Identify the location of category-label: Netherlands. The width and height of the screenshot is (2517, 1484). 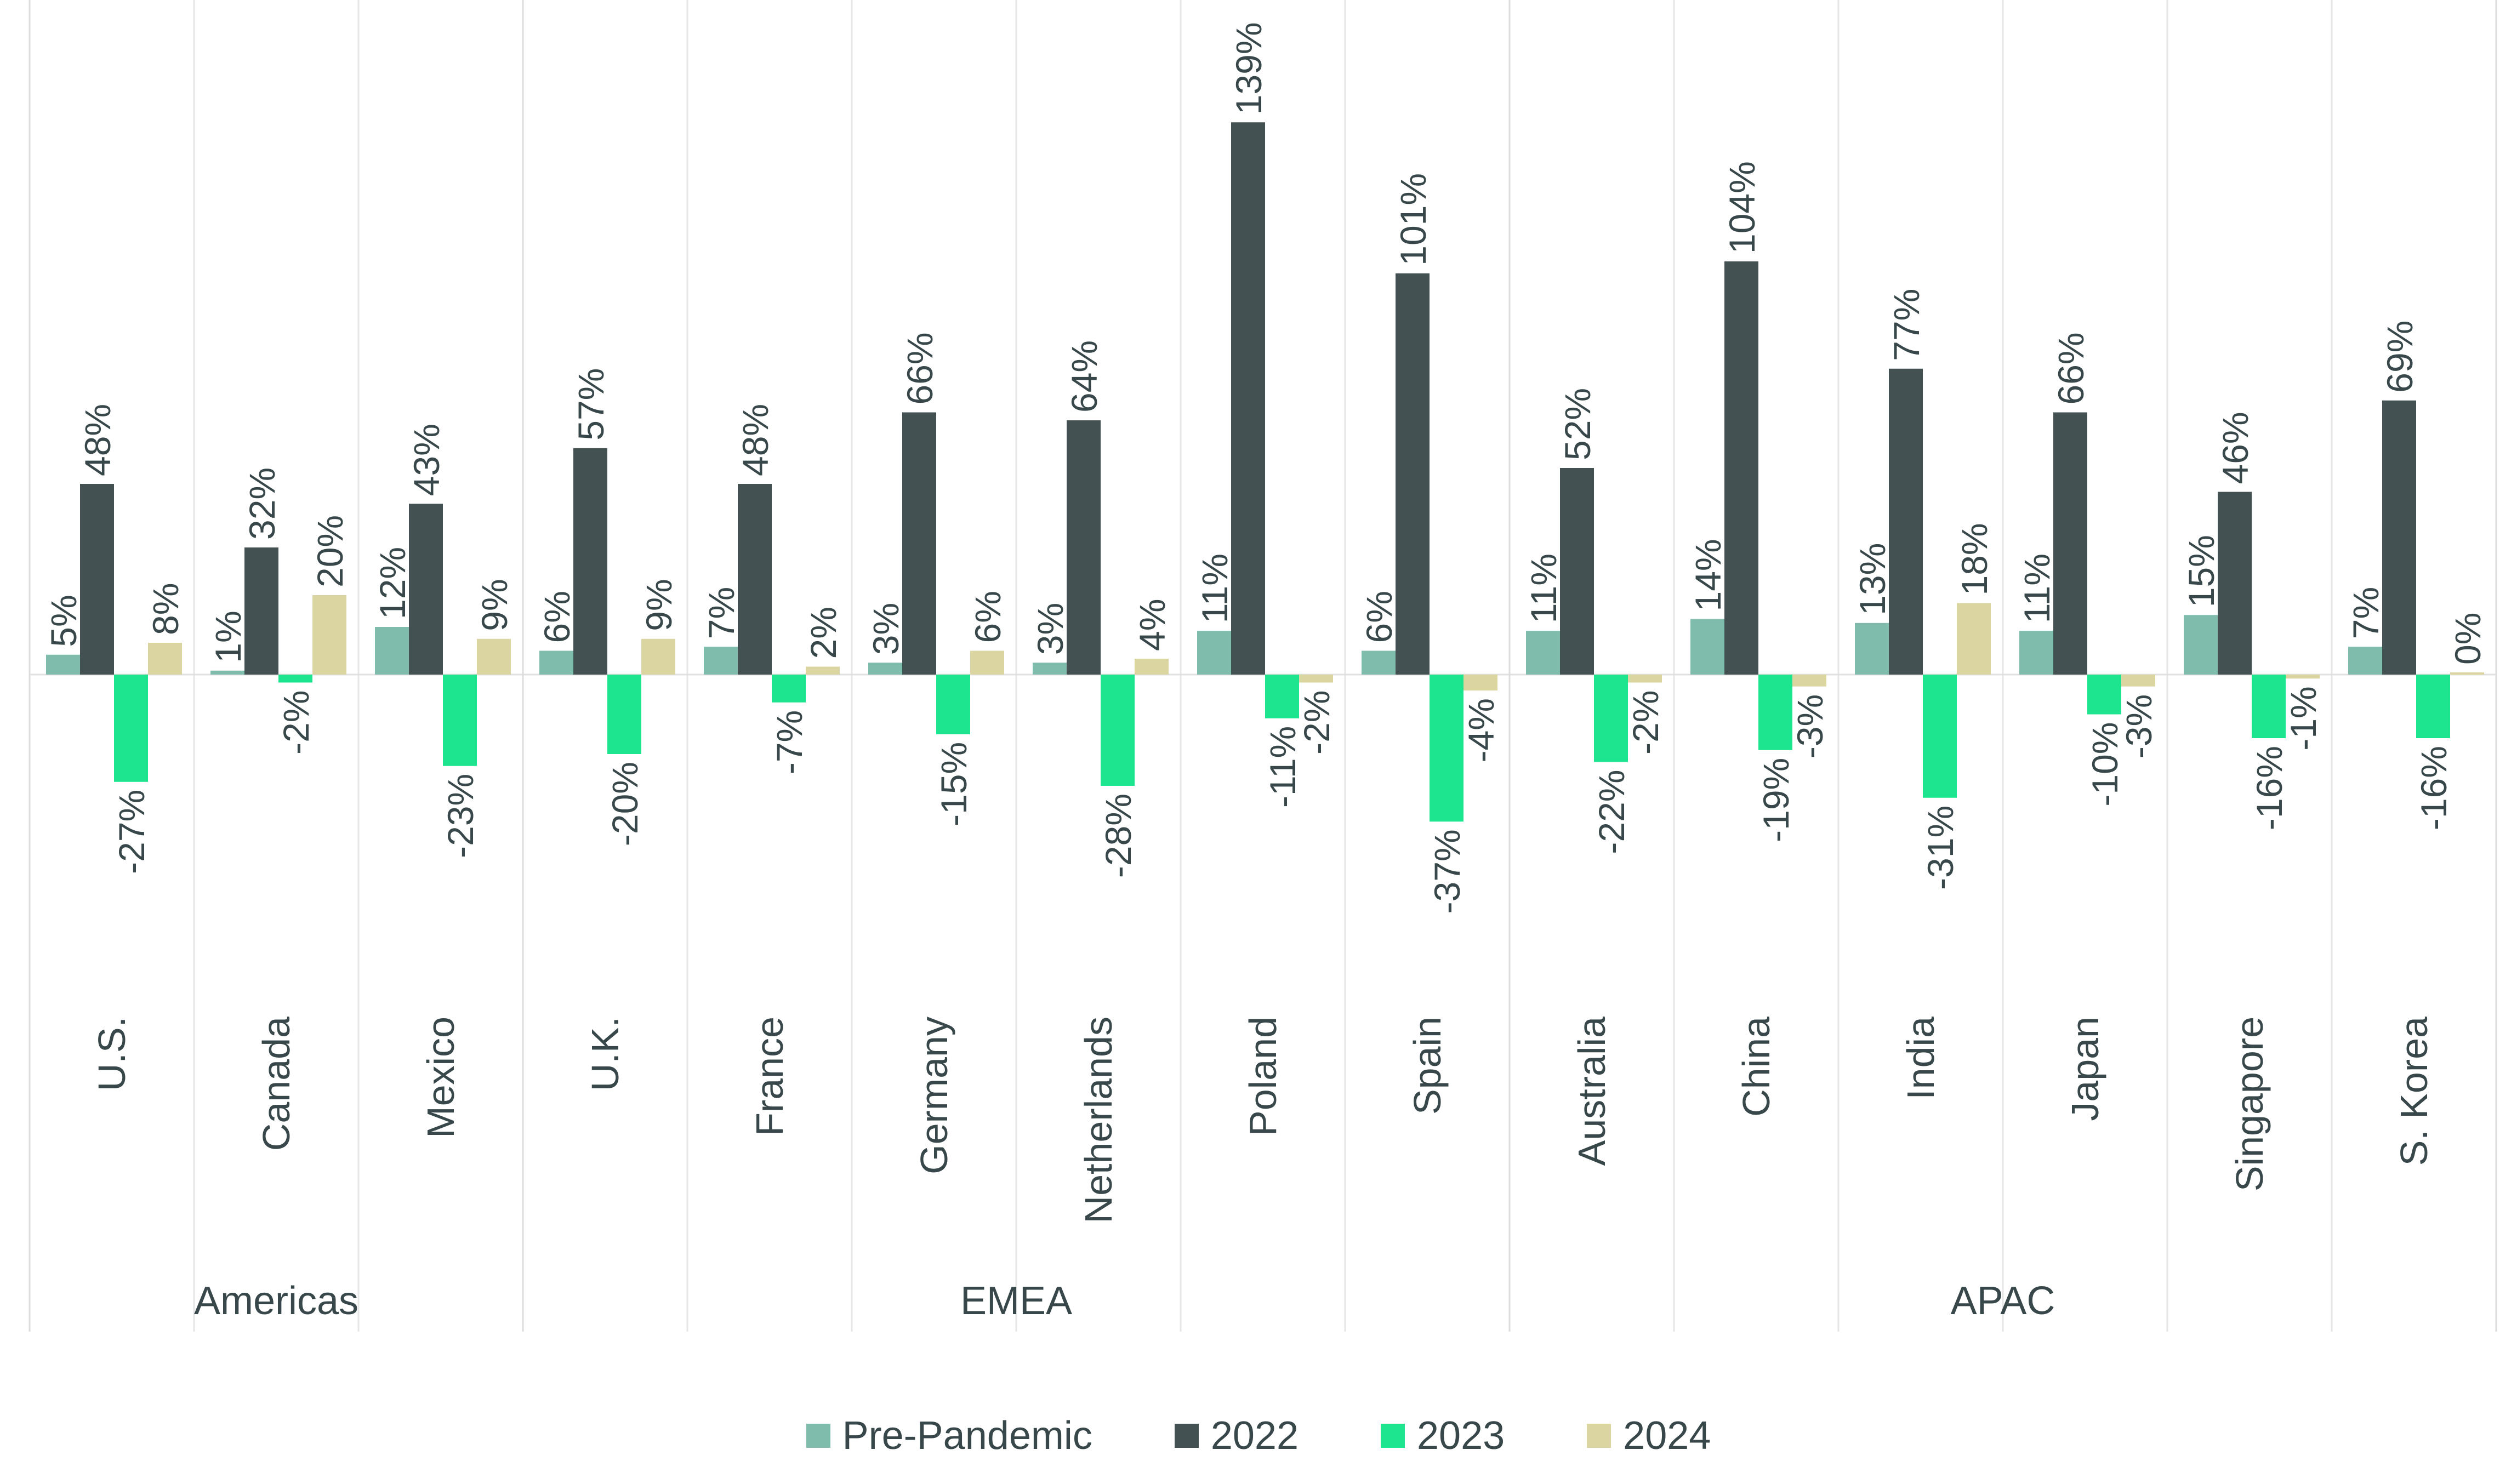
(1099, 1120).